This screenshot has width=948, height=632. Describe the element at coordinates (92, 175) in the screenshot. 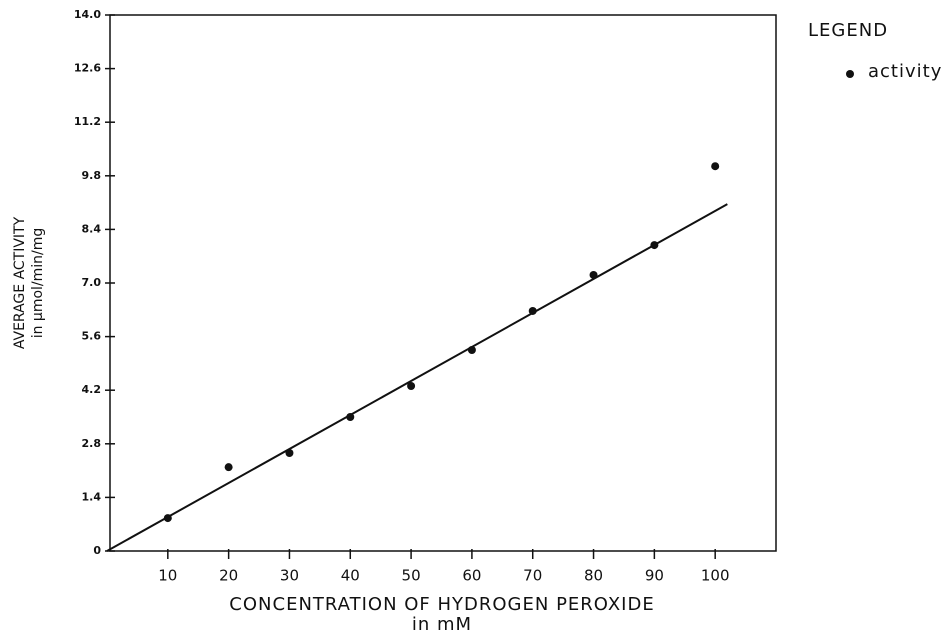

I see `y-tick-label: 9.8` at that location.